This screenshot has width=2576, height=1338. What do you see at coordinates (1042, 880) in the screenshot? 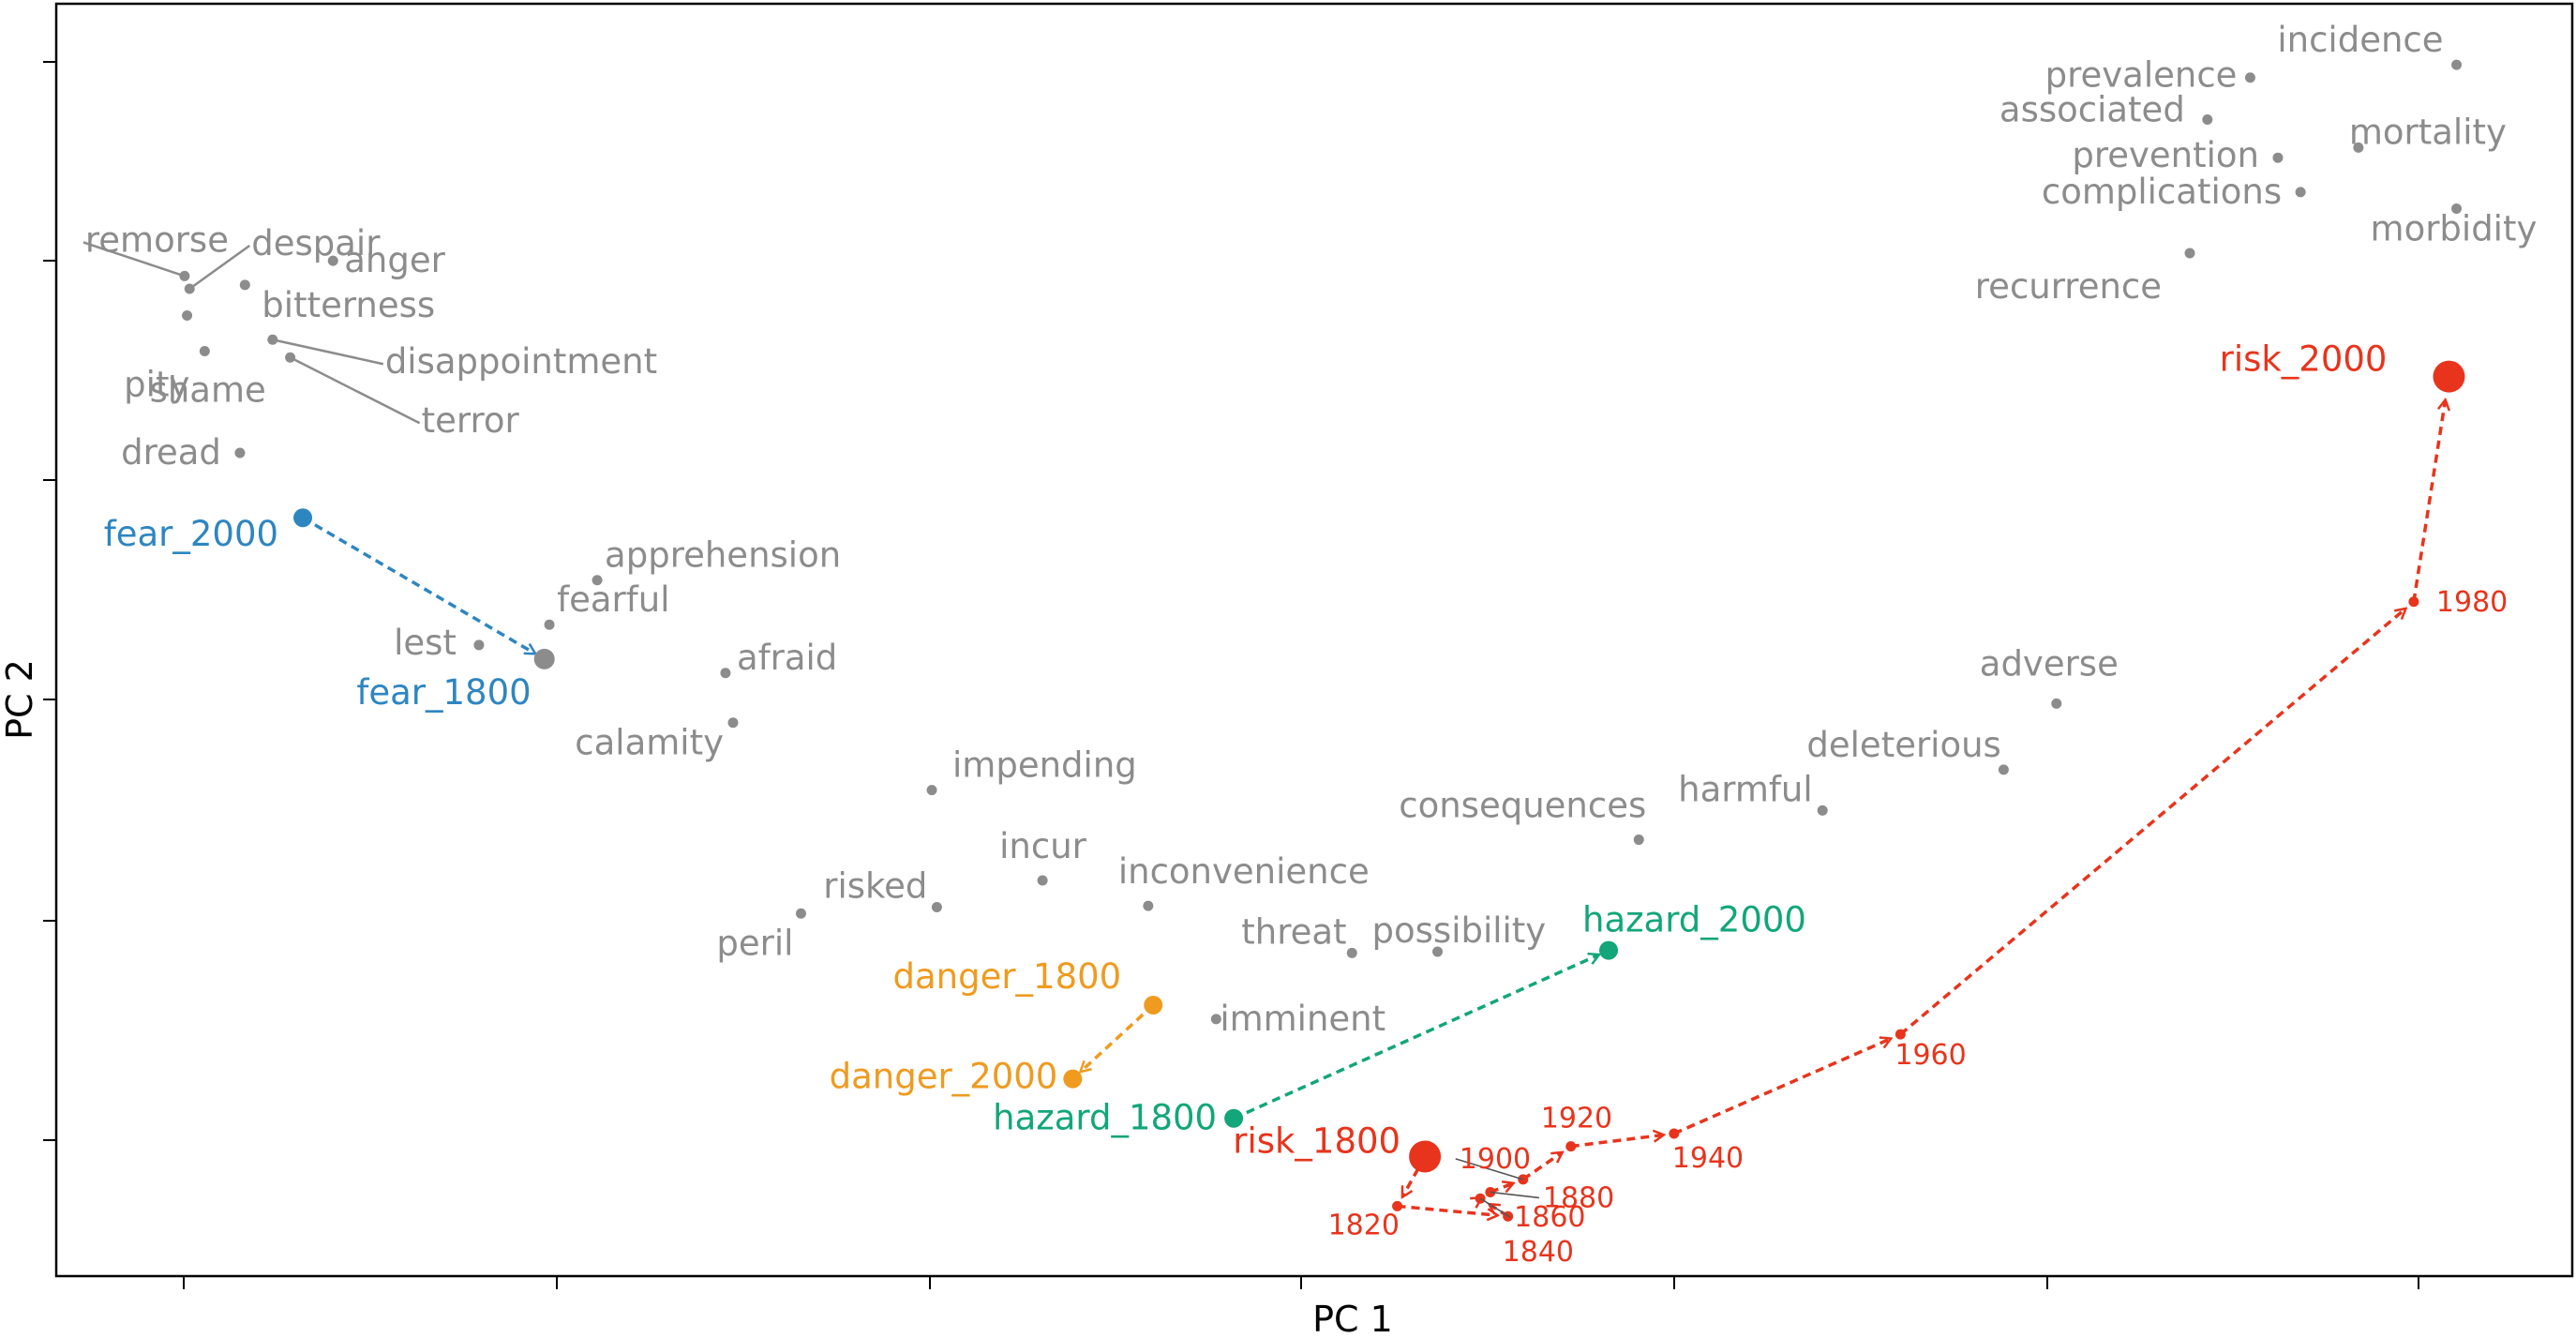
I see `word-point-incur` at bounding box center [1042, 880].